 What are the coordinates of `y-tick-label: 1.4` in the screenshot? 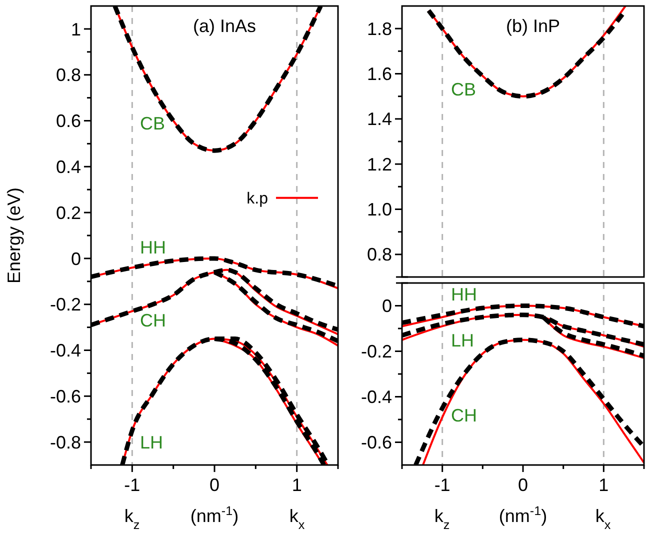 It's located at (379, 119).